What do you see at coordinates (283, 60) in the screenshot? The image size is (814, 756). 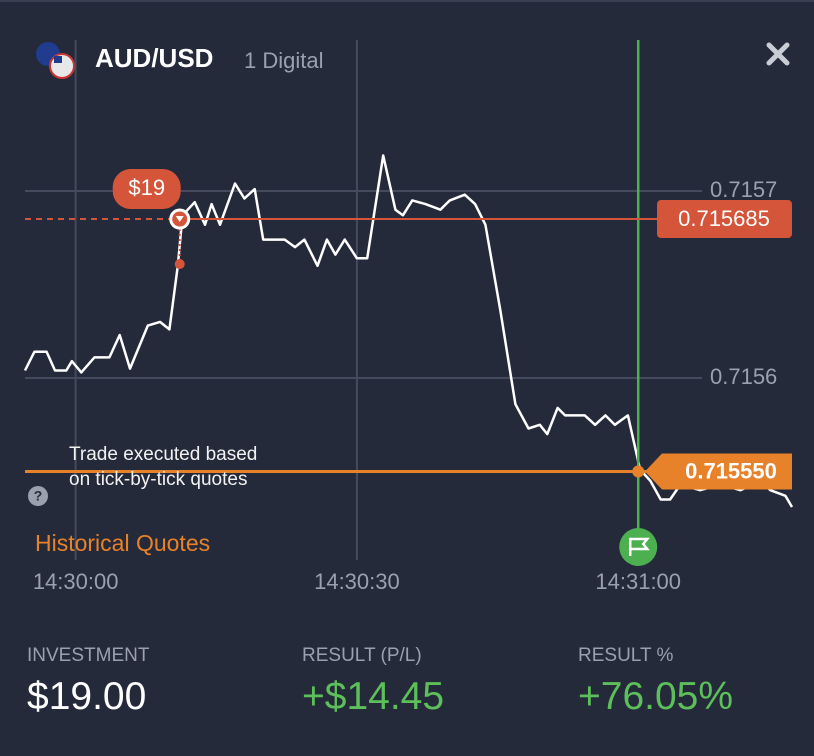 I see `option-type: 1 Digital` at bounding box center [283, 60].